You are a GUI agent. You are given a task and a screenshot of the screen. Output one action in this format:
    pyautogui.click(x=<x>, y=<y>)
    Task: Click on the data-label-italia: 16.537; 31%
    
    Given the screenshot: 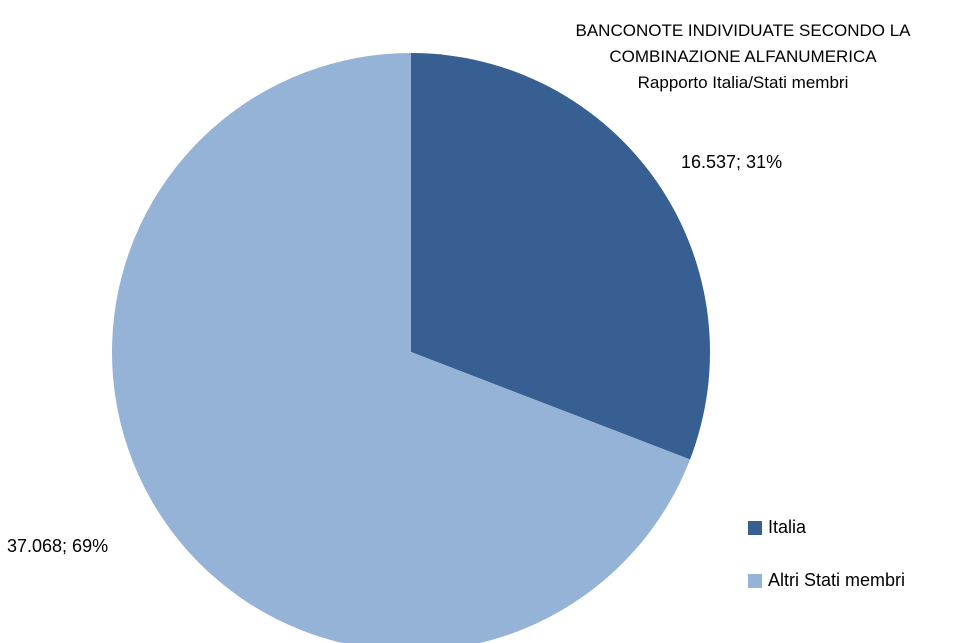 What is the action you would take?
    pyautogui.click(x=732, y=162)
    